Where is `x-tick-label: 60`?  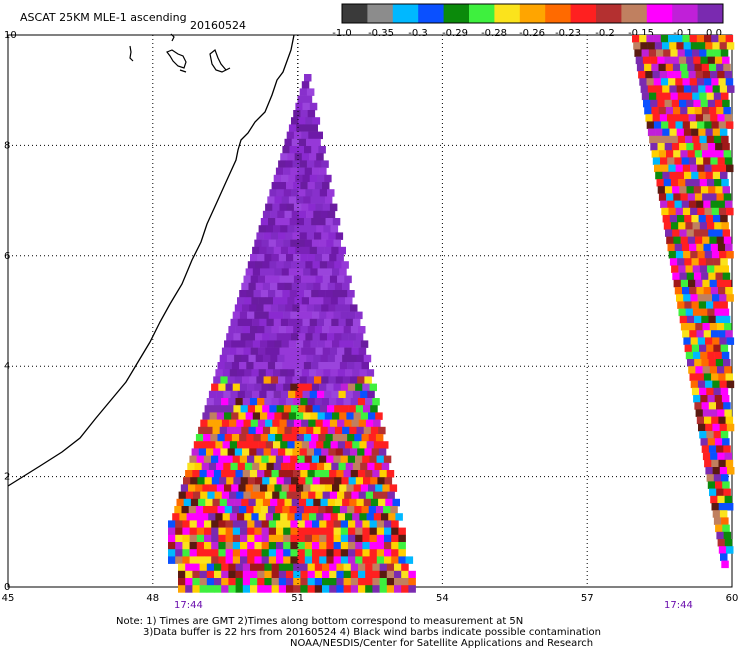
x-tick-label: 60 is located at coordinates (732, 598).